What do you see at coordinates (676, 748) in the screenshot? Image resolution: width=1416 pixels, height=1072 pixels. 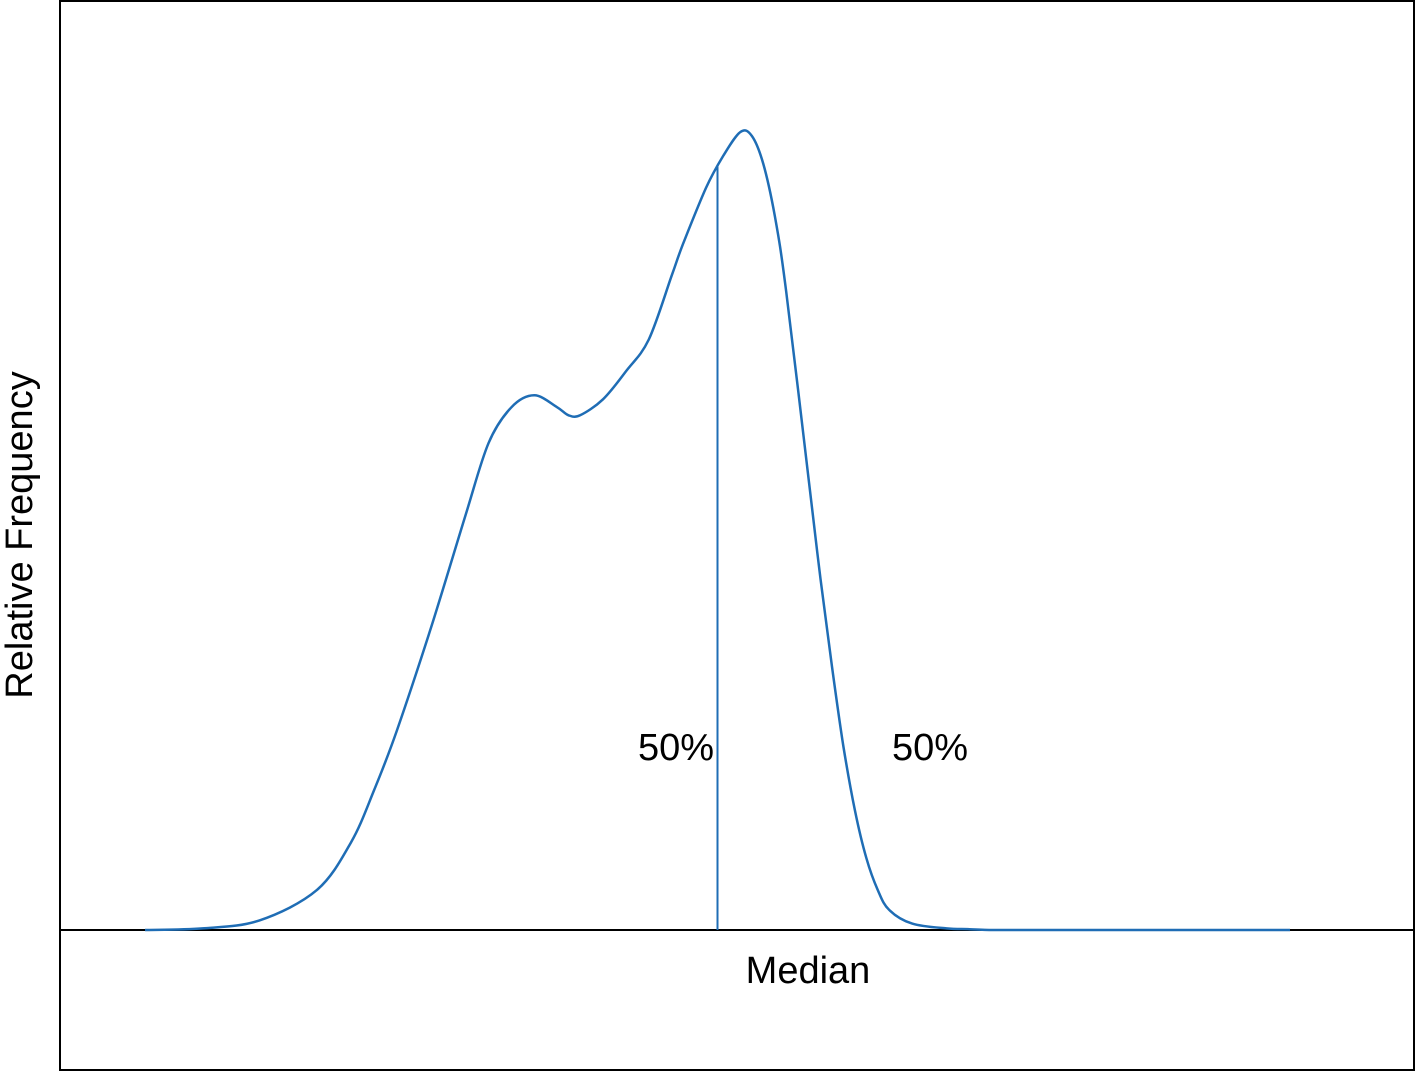 I see `annotation-left: 50%` at bounding box center [676, 748].